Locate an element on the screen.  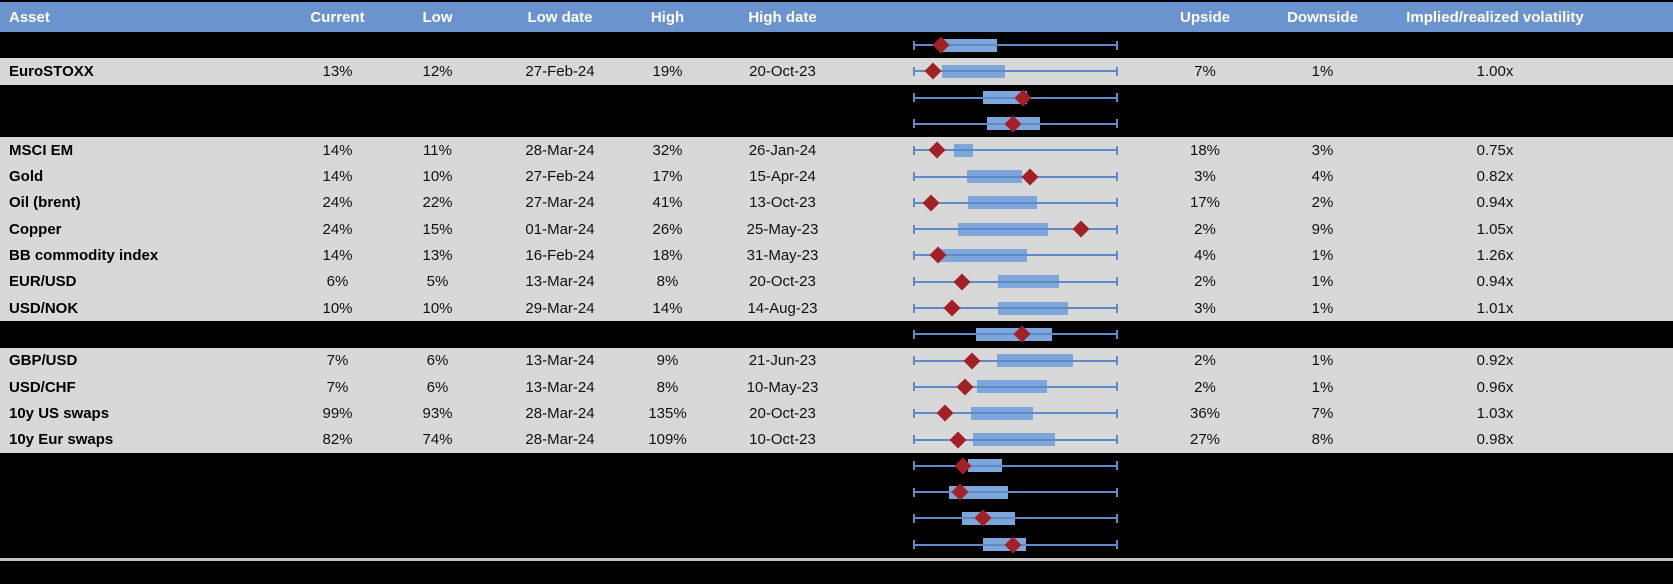
low-cell: 13% is located at coordinates (437, 256).